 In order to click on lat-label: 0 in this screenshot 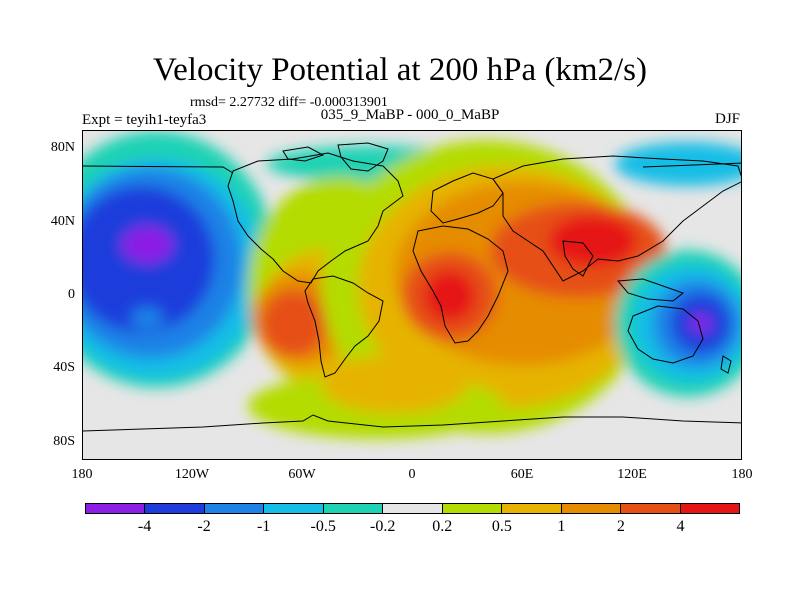, I will do `click(71, 294)`.